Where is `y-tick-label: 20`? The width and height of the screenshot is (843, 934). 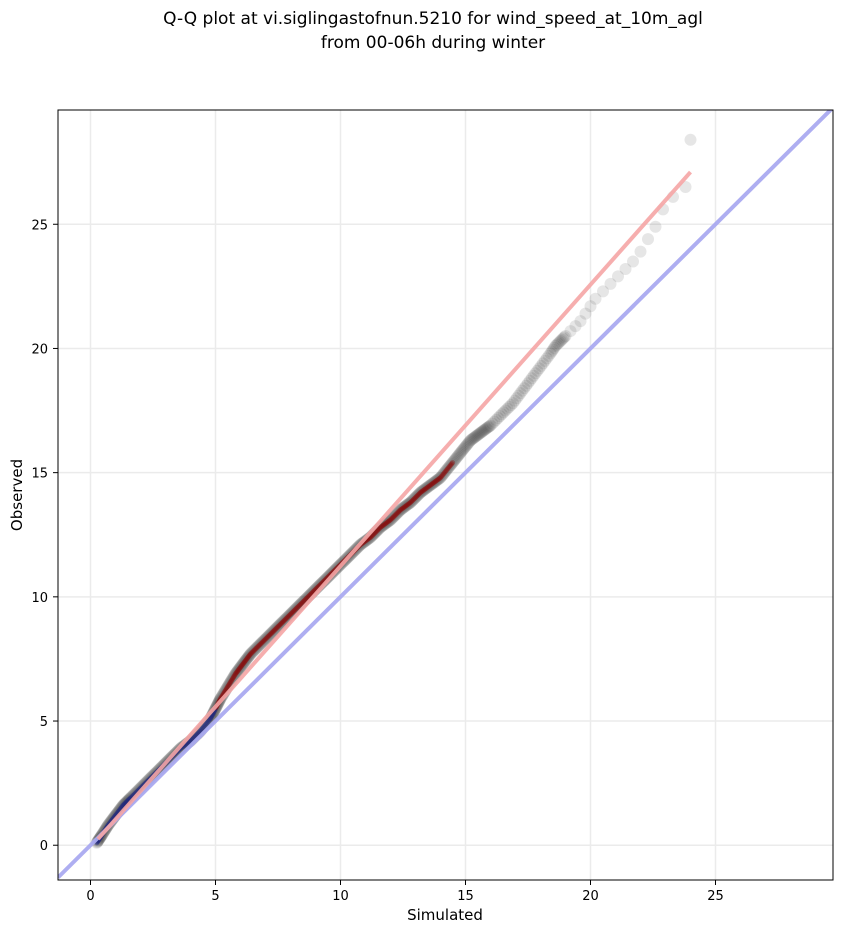
y-tick-label: 20 is located at coordinates (39, 349).